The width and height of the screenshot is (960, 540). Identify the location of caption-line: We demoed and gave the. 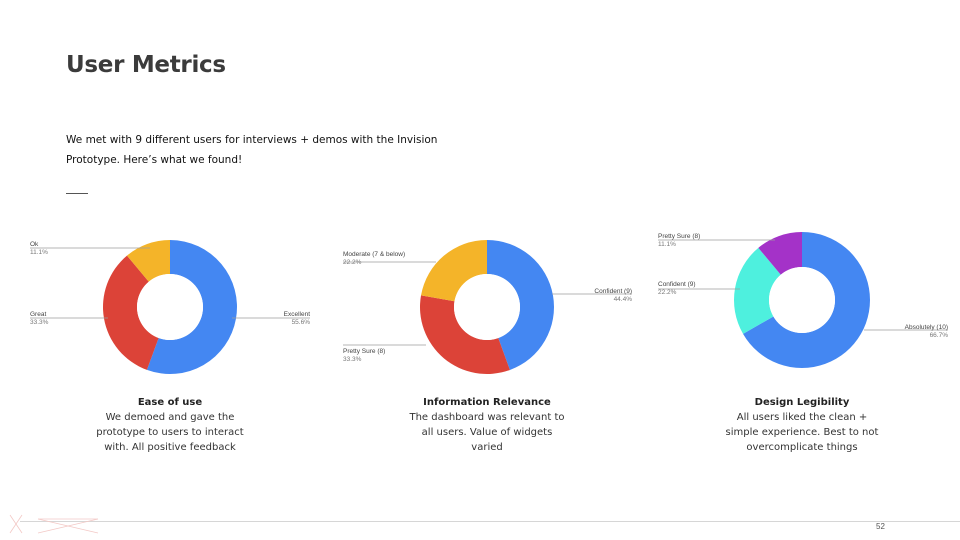
(170, 417).